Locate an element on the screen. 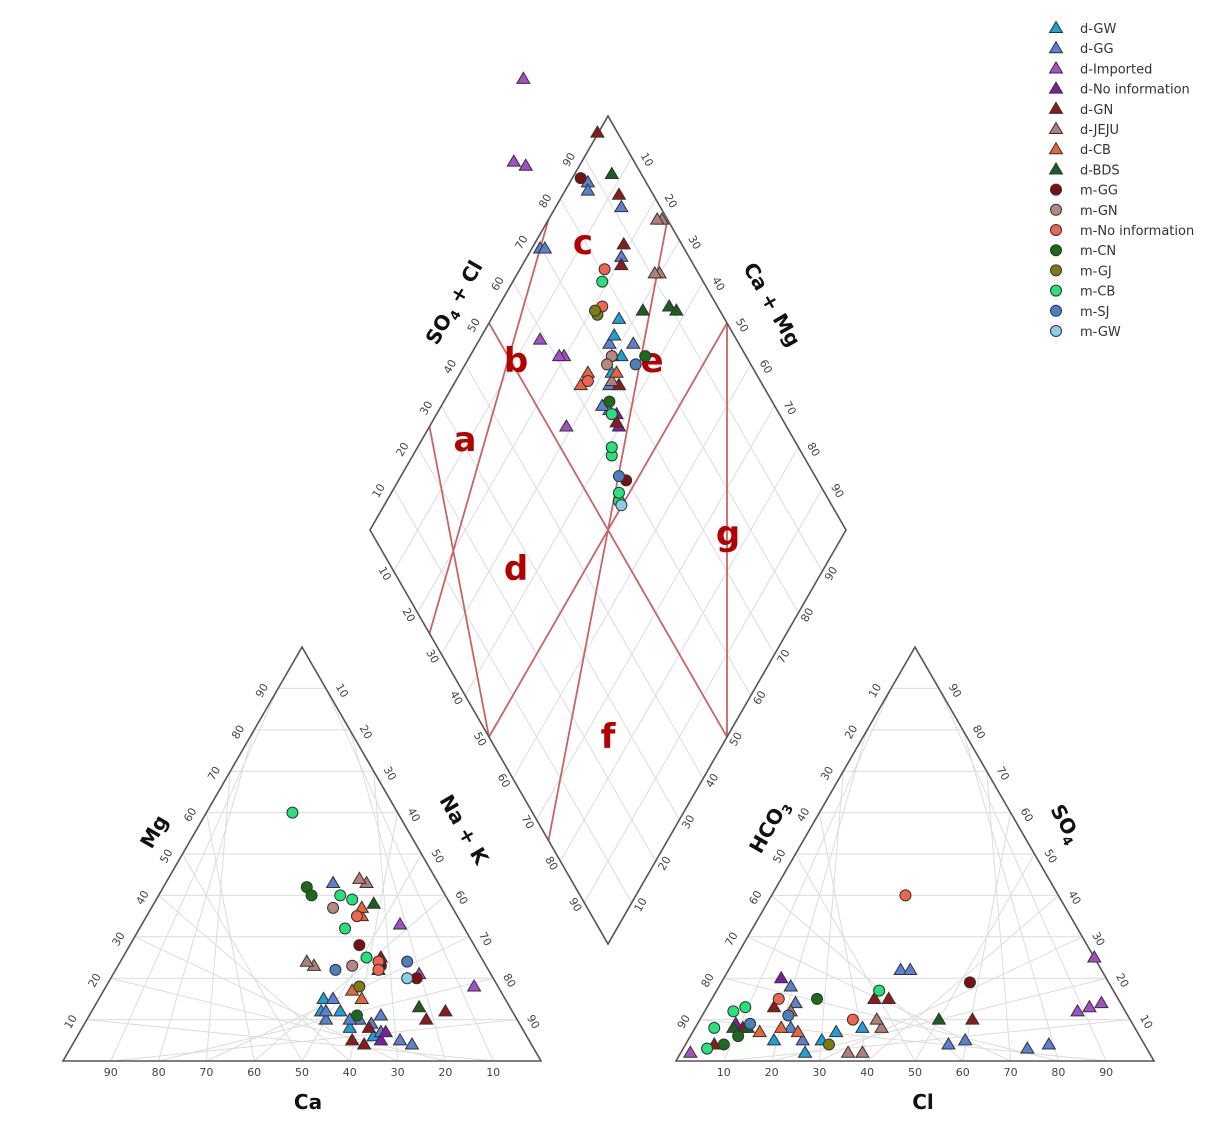  cation-bottom-tick: 40 is located at coordinates (350, 1072).